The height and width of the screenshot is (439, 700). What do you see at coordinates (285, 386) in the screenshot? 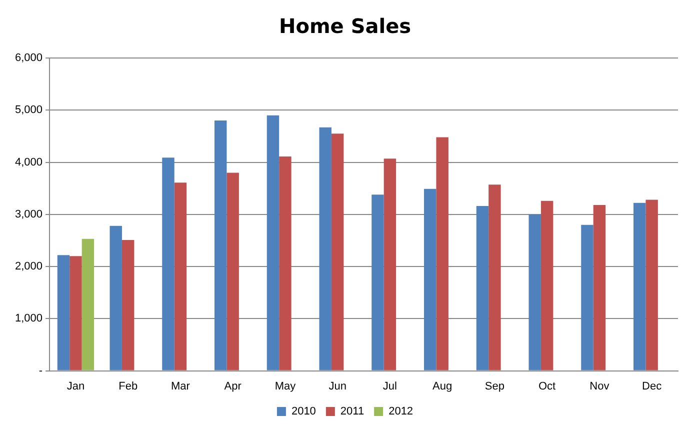
I see `x-tick-label: May` at bounding box center [285, 386].